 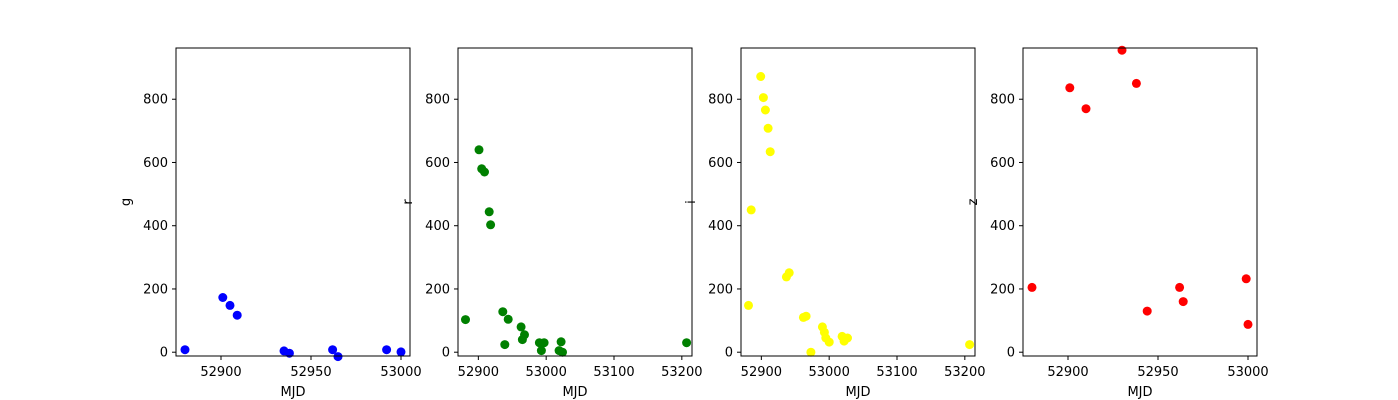 What do you see at coordinates (293, 202) in the screenshot?
I see `panel-g-frame` at bounding box center [293, 202].